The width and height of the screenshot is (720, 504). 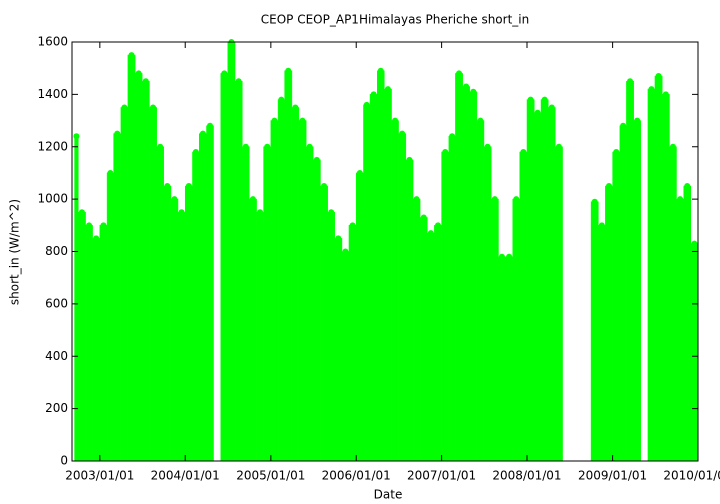 What do you see at coordinates (56, 356) in the screenshot?
I see `y-tick-label: 400` at bounding box center [56, 356].